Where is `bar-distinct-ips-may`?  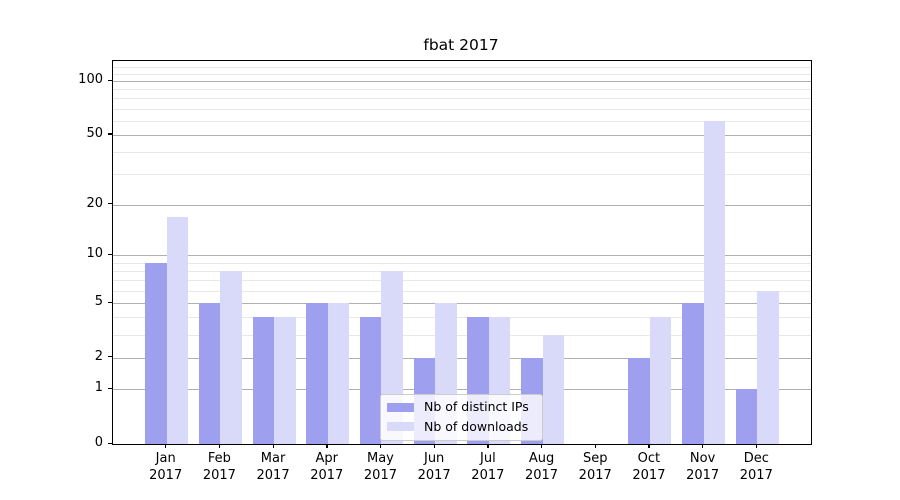 bar-distinct-ips-may is located at coordinates (370, 380).